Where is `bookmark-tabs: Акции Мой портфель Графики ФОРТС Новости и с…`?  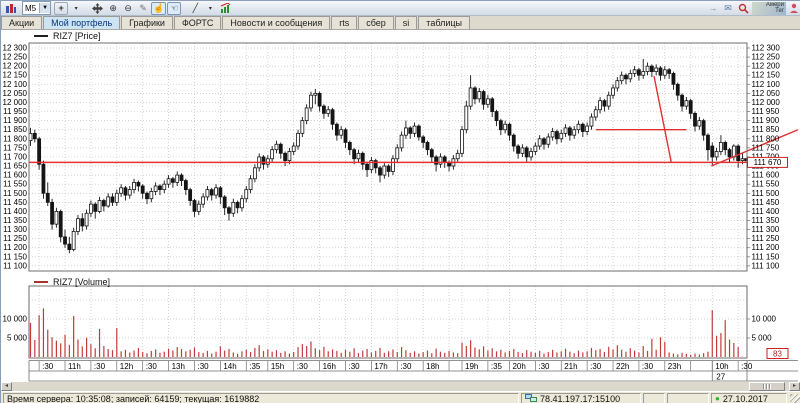
bookmark-tabs: Акции Мой портфель Графики ФОРТС Новости и с… is located at coordinates (400, 23).